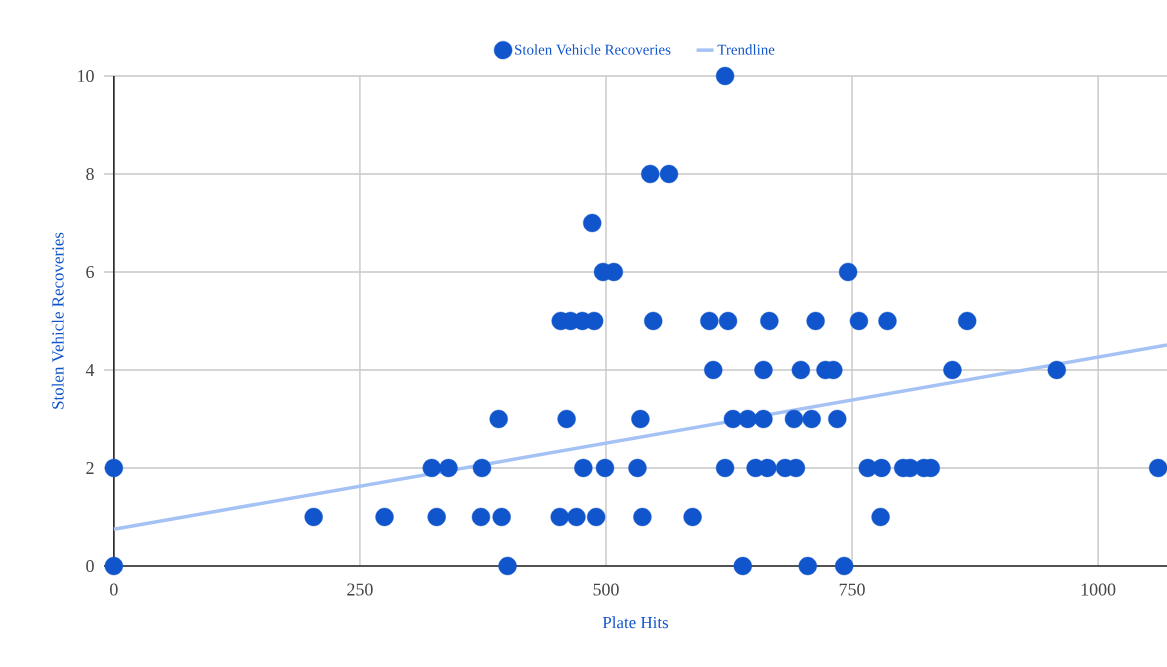 The width and height of the screenshot is (1167, 667). I want to click on y-tick-label: 0, so click(90, 566).